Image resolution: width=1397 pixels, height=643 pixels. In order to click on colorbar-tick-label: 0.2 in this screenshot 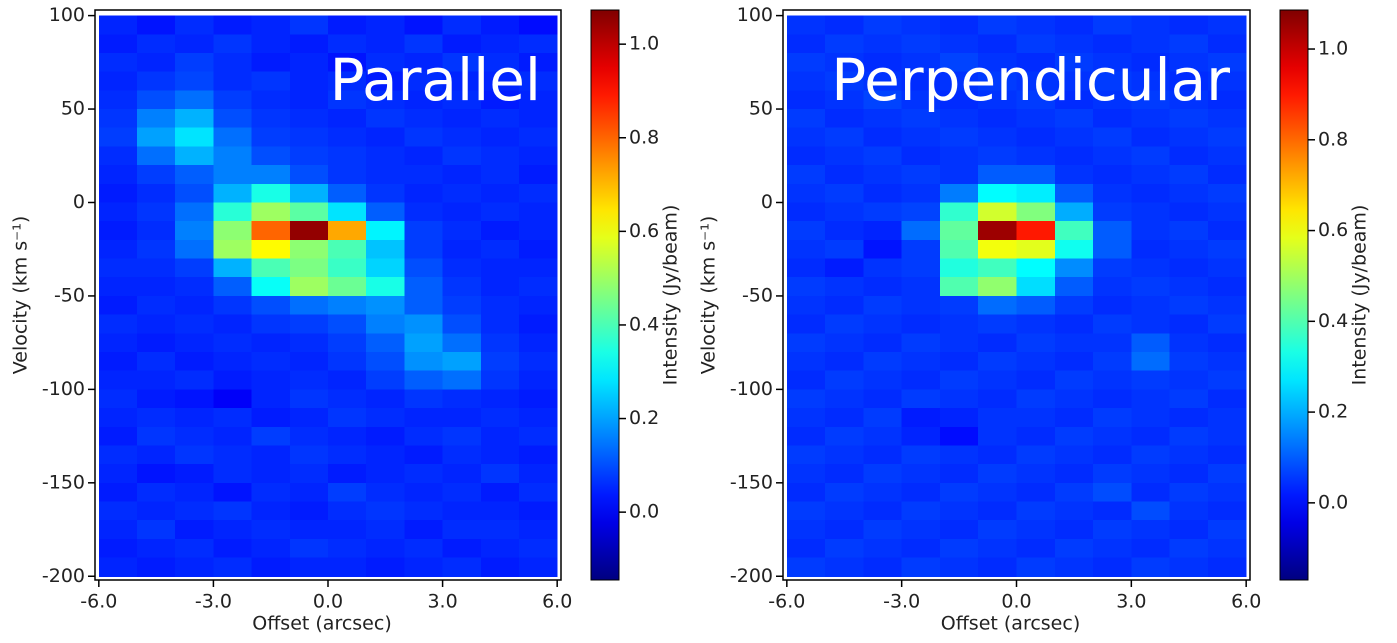, I will do `click(644, 418)`.